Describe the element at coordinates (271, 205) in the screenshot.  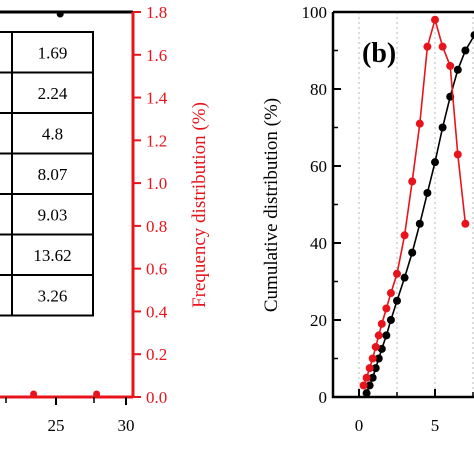
I see `panel-b-y-axis-title: Cumulative distribution (%)` at that location.